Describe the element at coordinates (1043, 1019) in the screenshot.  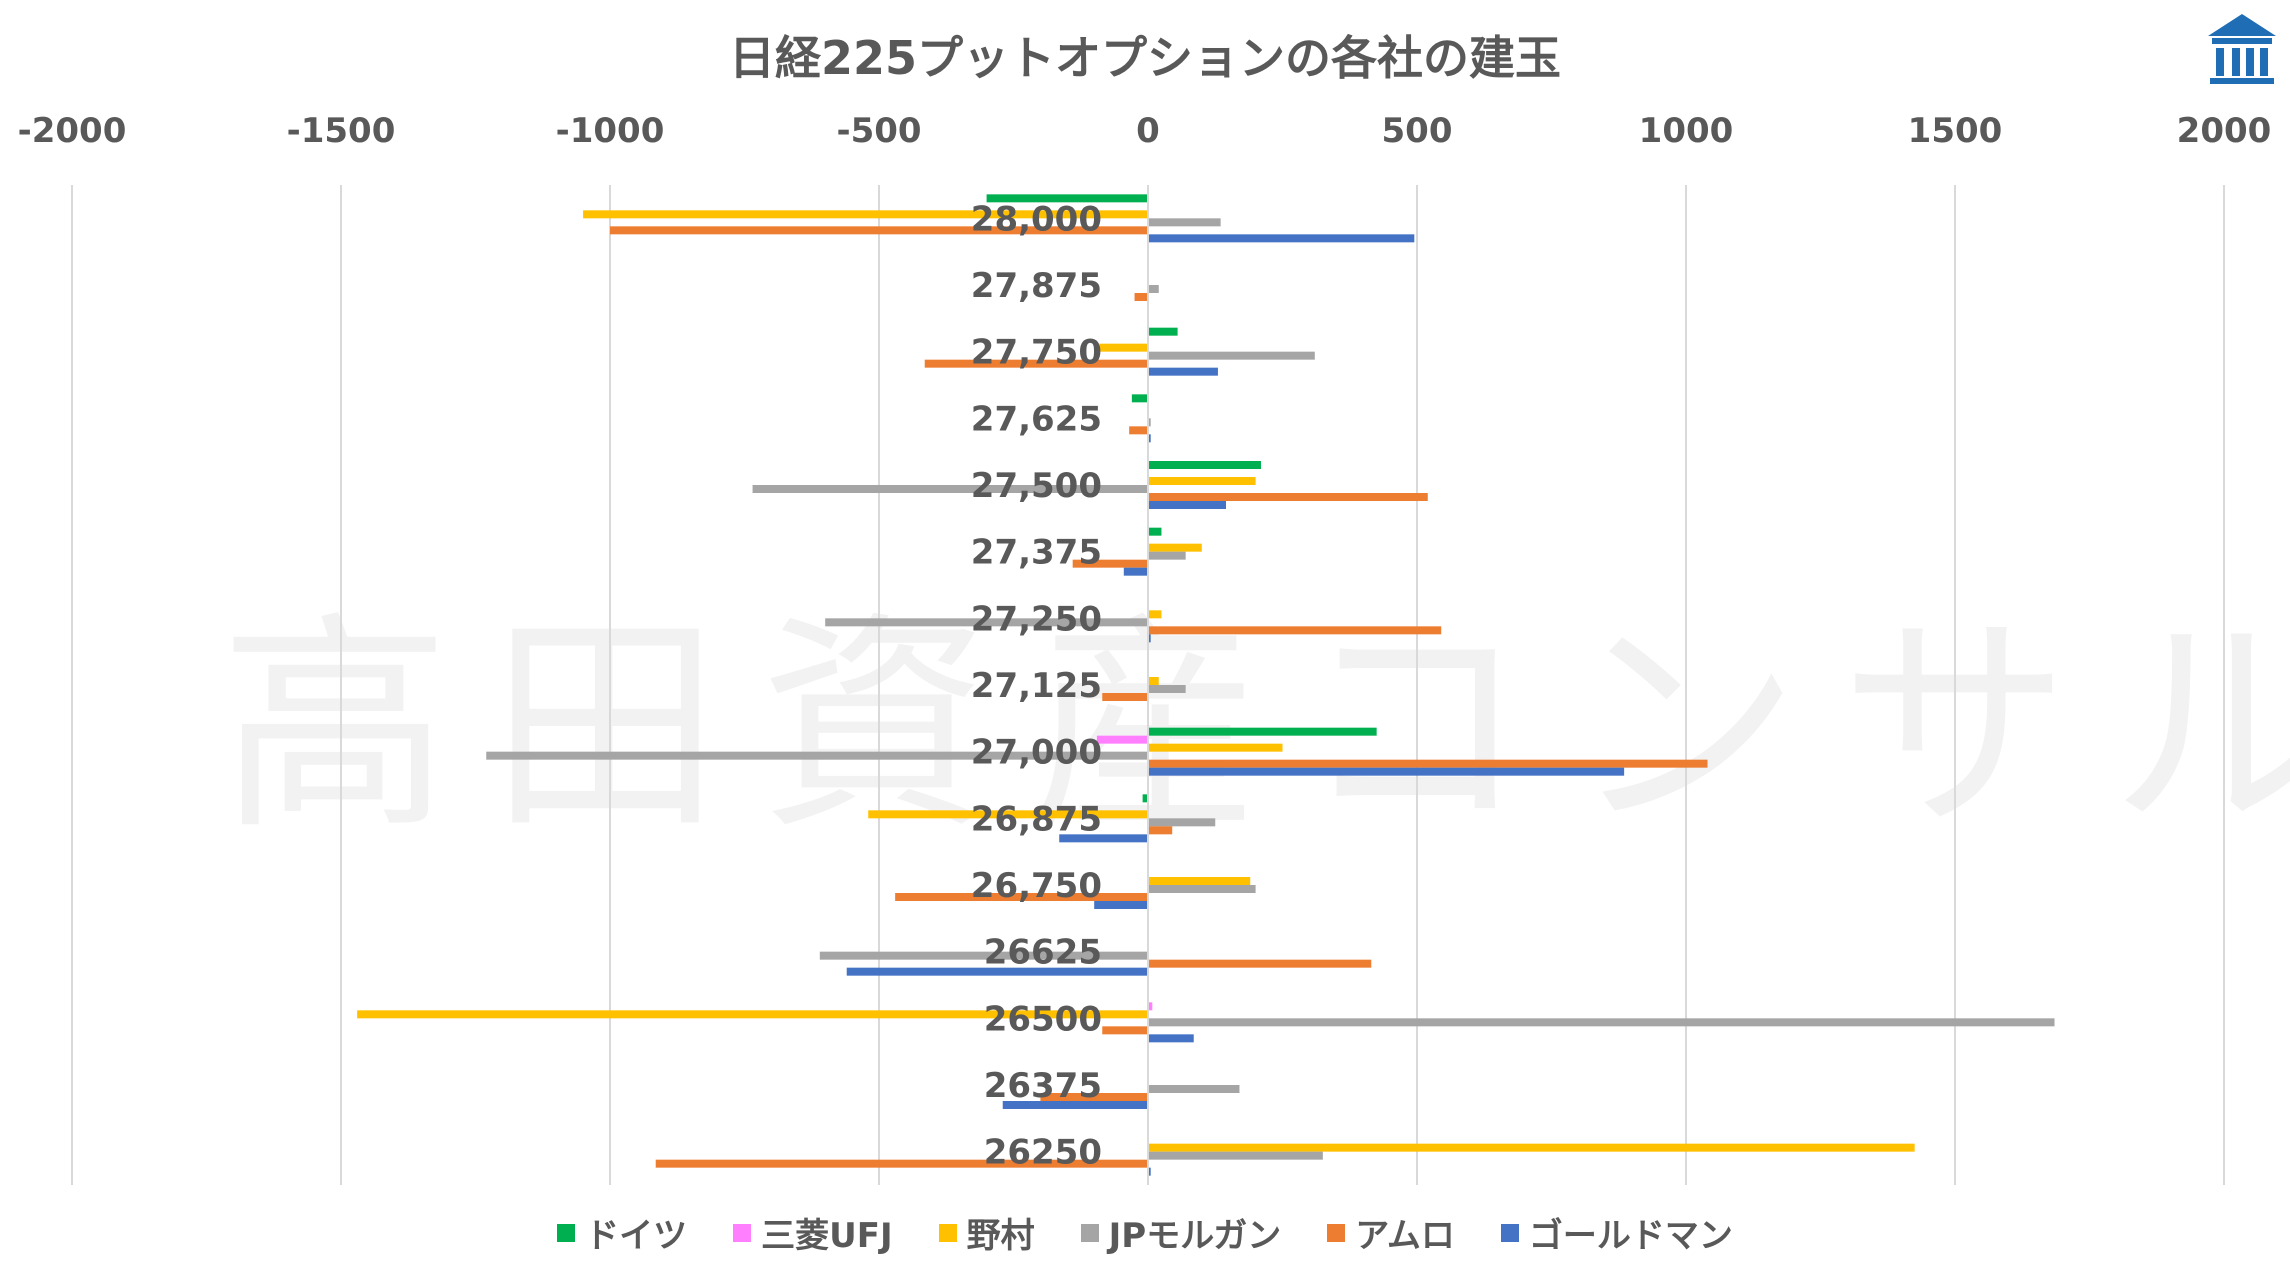
I see `category-label: 26500` at that location.